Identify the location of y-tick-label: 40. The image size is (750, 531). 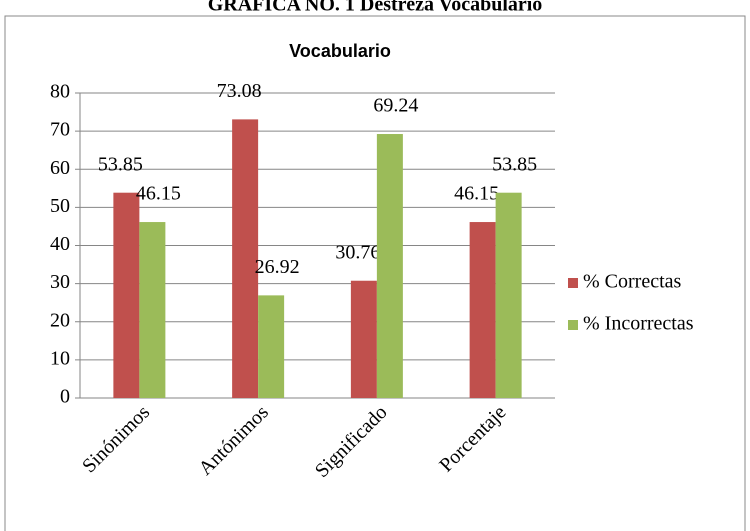
(60, 244).